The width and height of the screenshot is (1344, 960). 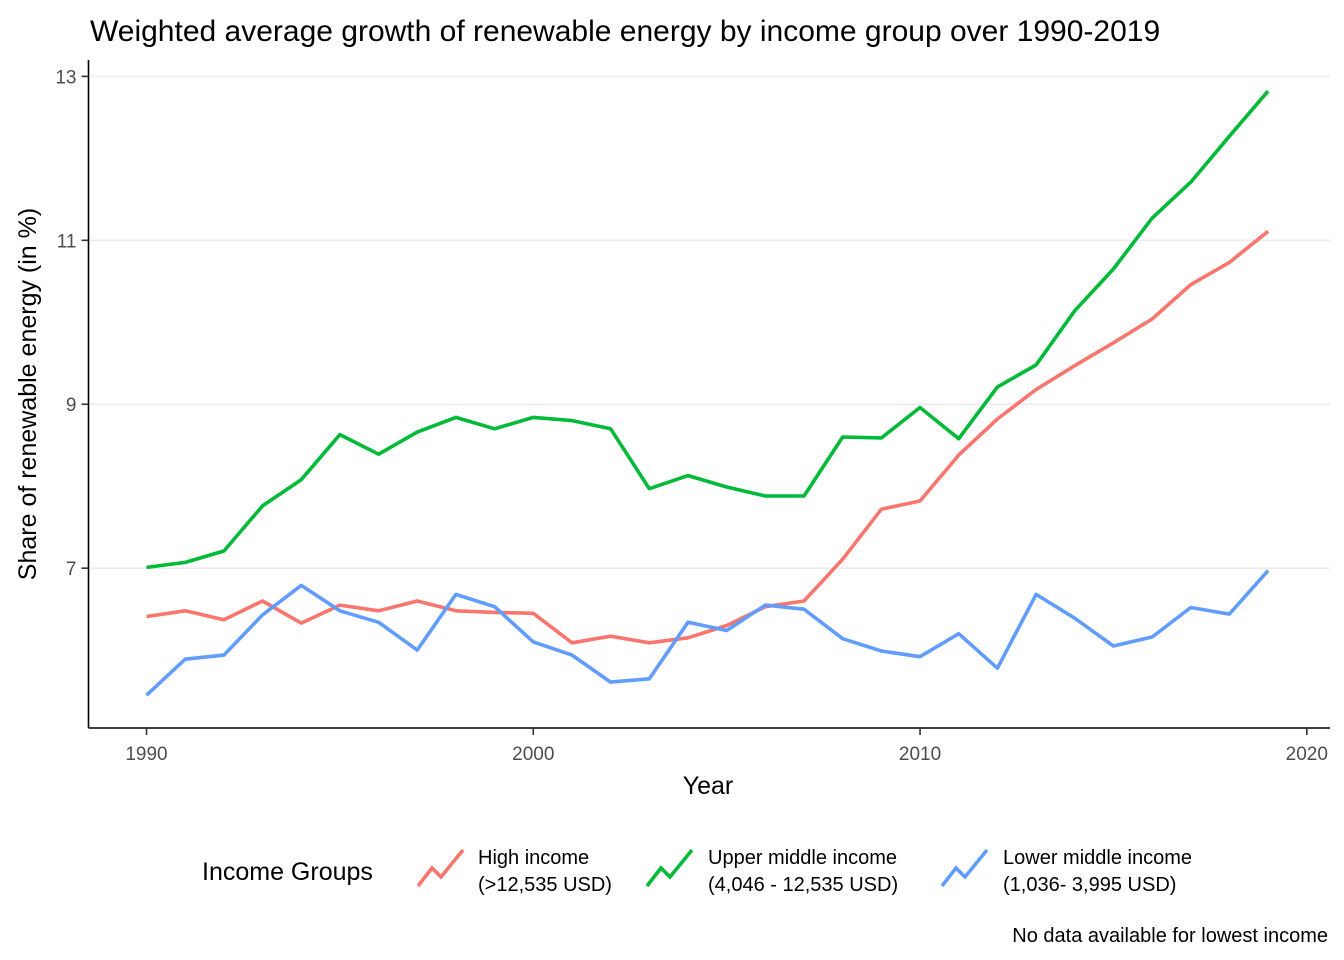 What do you see at coordinates (707, 633) in the screenshot?
I see `series-line-lower-middle-income` at bounding box center [707, 633].